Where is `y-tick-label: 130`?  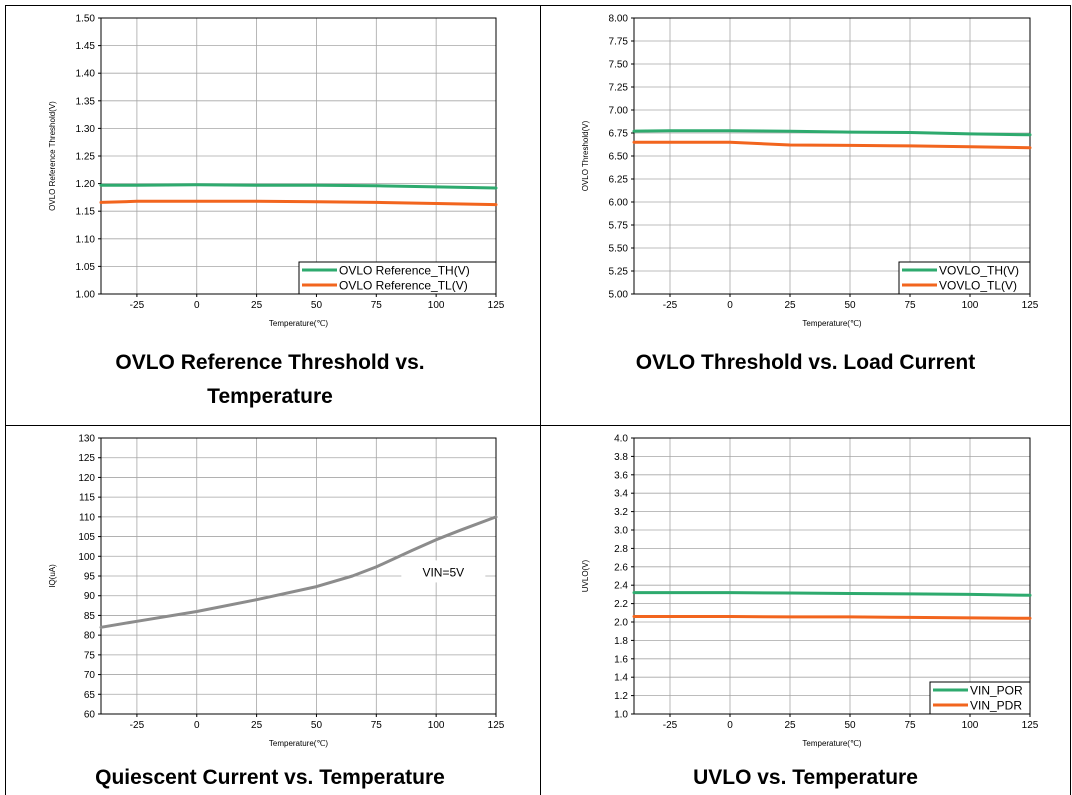 y-tick-label: 130 is located at coordinates (86, 439).